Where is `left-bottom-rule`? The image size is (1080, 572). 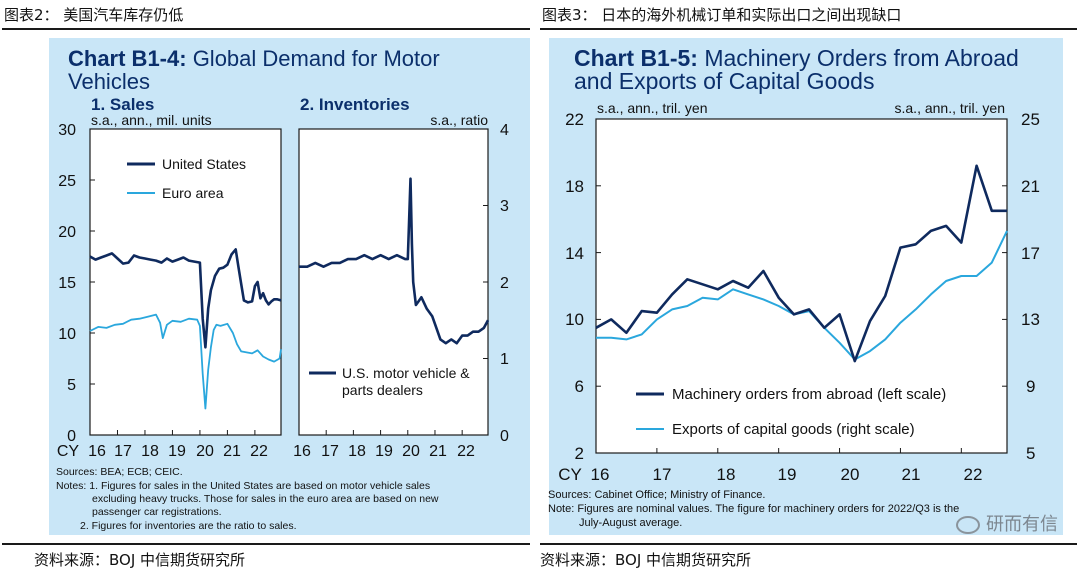
left-bottom-rule is located at coordinates (266, 544).